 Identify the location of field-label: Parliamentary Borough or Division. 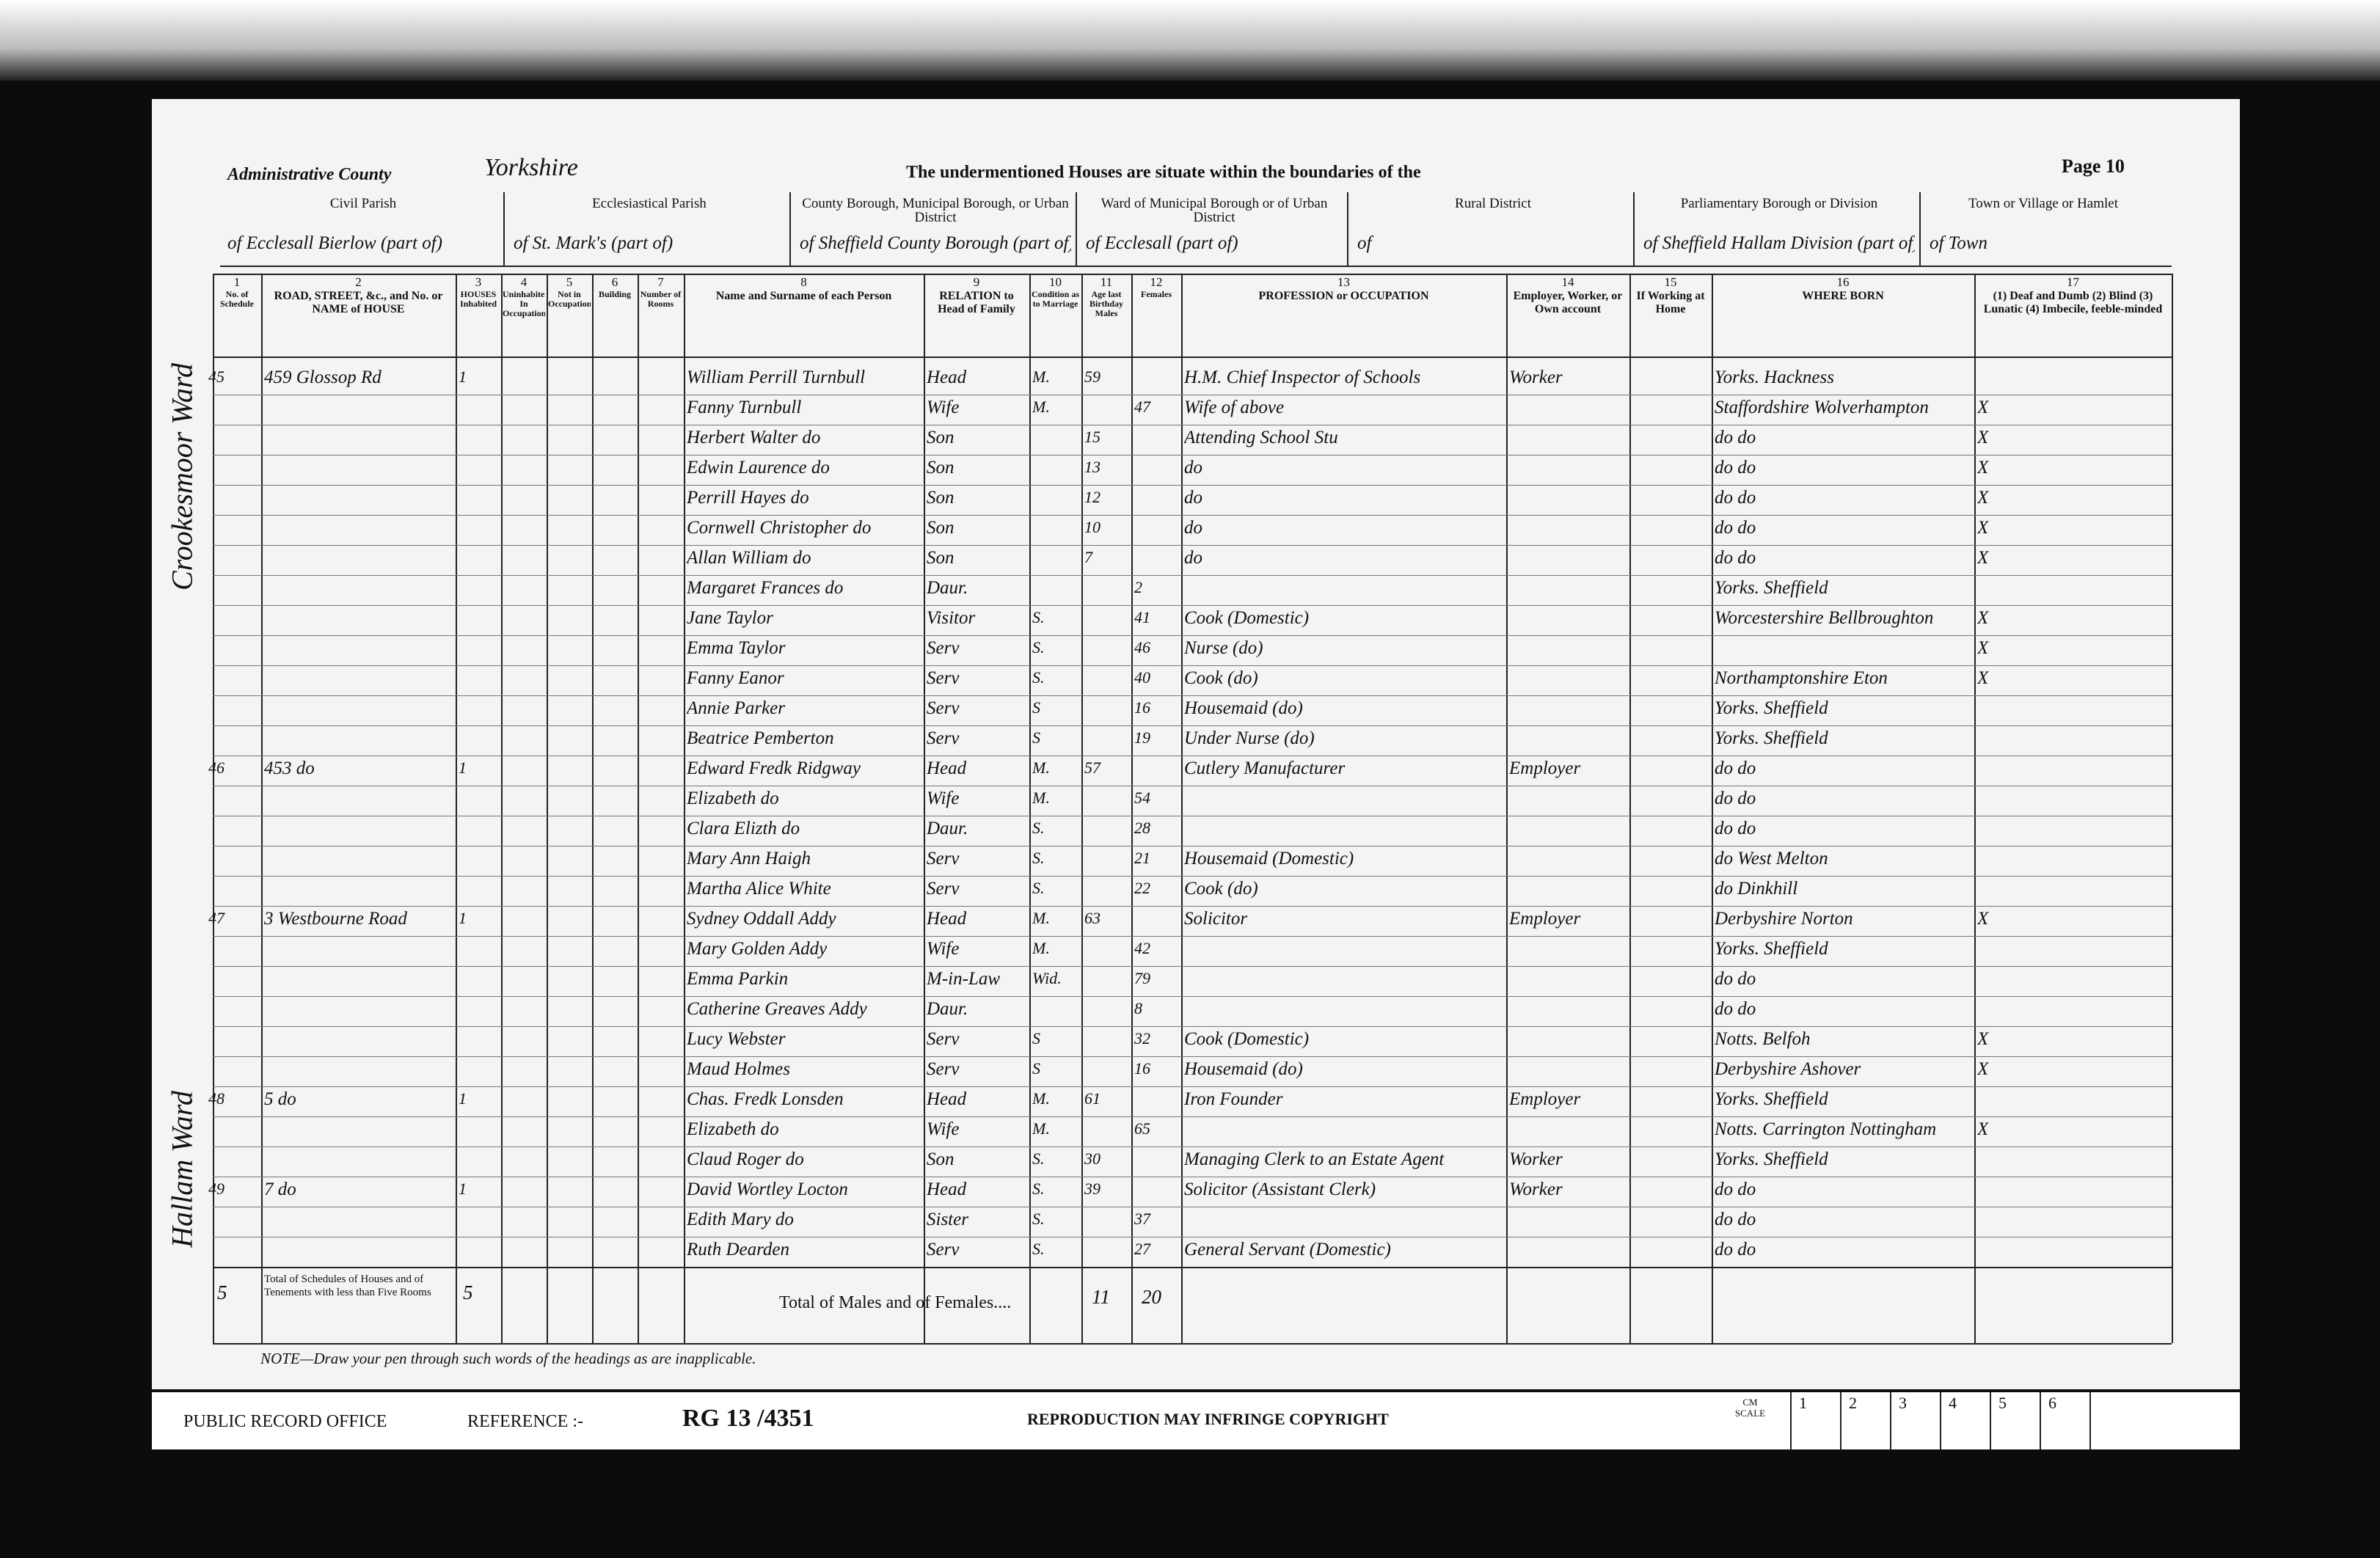
(1779, 203).